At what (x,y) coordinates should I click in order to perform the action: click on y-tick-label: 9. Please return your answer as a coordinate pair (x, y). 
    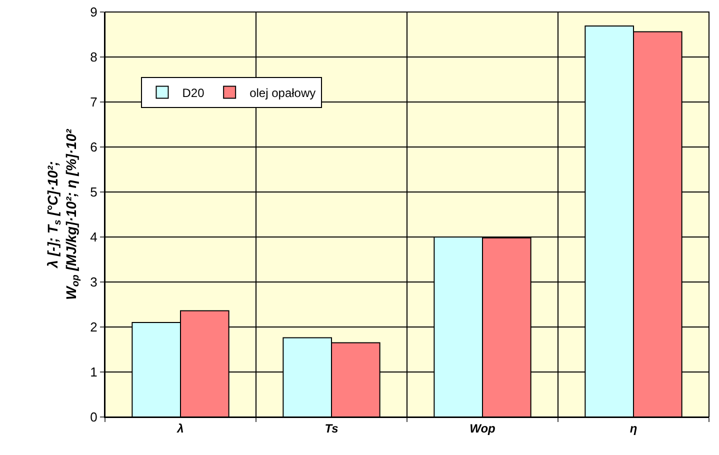
    Looking at the image, I should click on (94, 12).